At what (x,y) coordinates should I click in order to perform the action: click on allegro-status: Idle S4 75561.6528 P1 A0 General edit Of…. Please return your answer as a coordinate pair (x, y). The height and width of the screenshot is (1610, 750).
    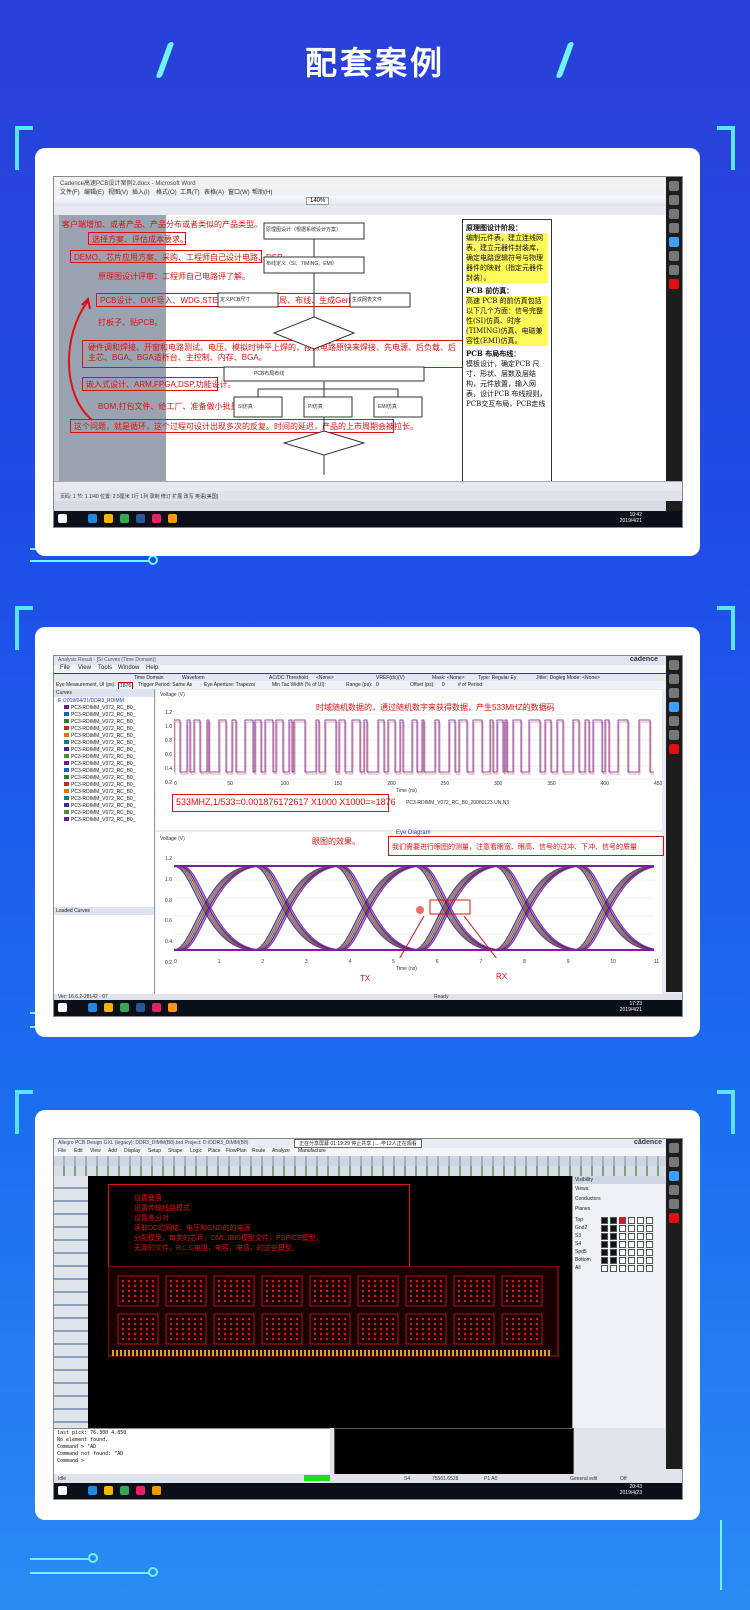
    Looking at the image, I should click on (368, 1478).